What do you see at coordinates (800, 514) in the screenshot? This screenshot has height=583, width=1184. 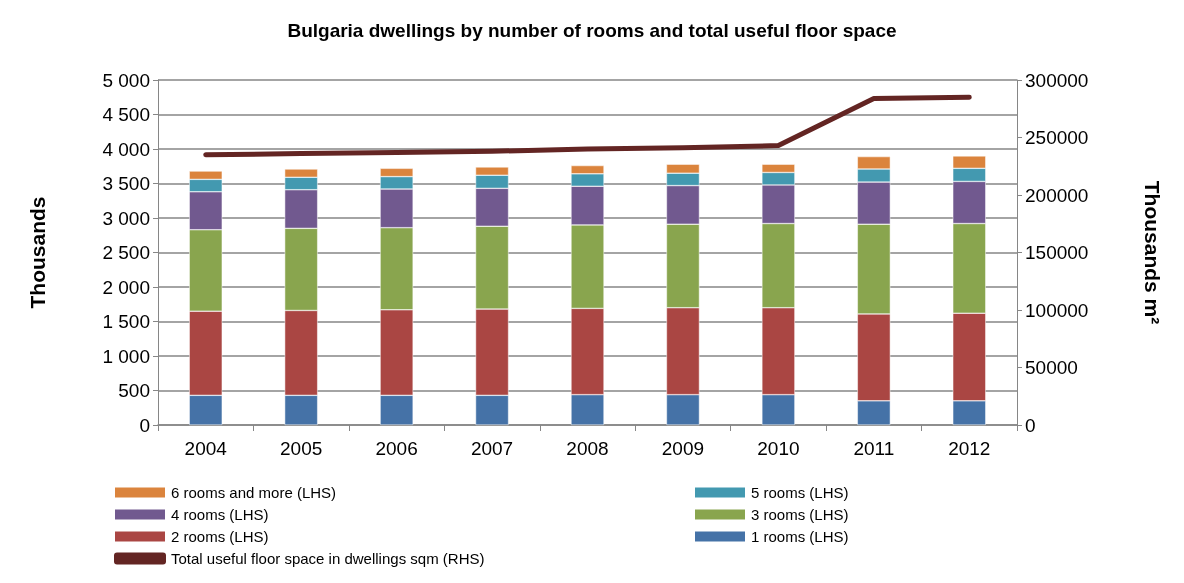 I see `legend-label: 3 rooms (LHS)` at bounding box center [800, 514].